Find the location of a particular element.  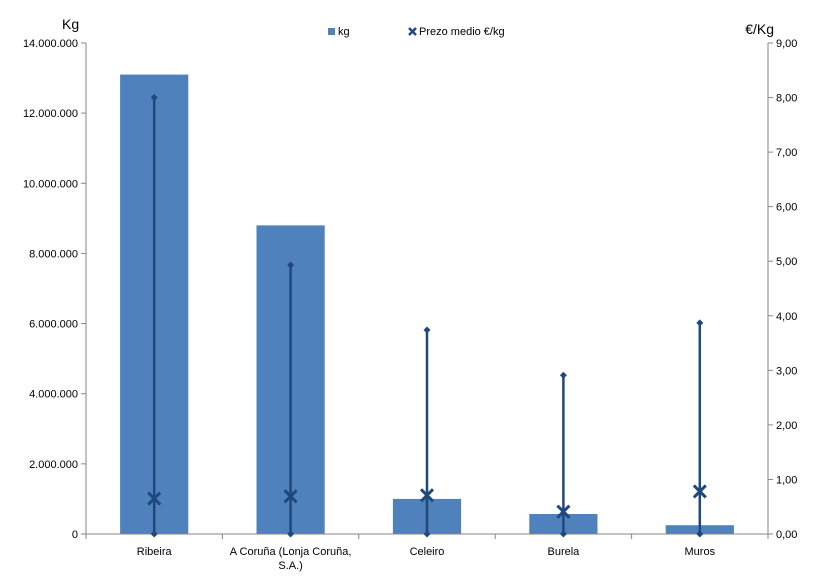

x-tick-label-4: Muros is located at coordinates (700, 552).